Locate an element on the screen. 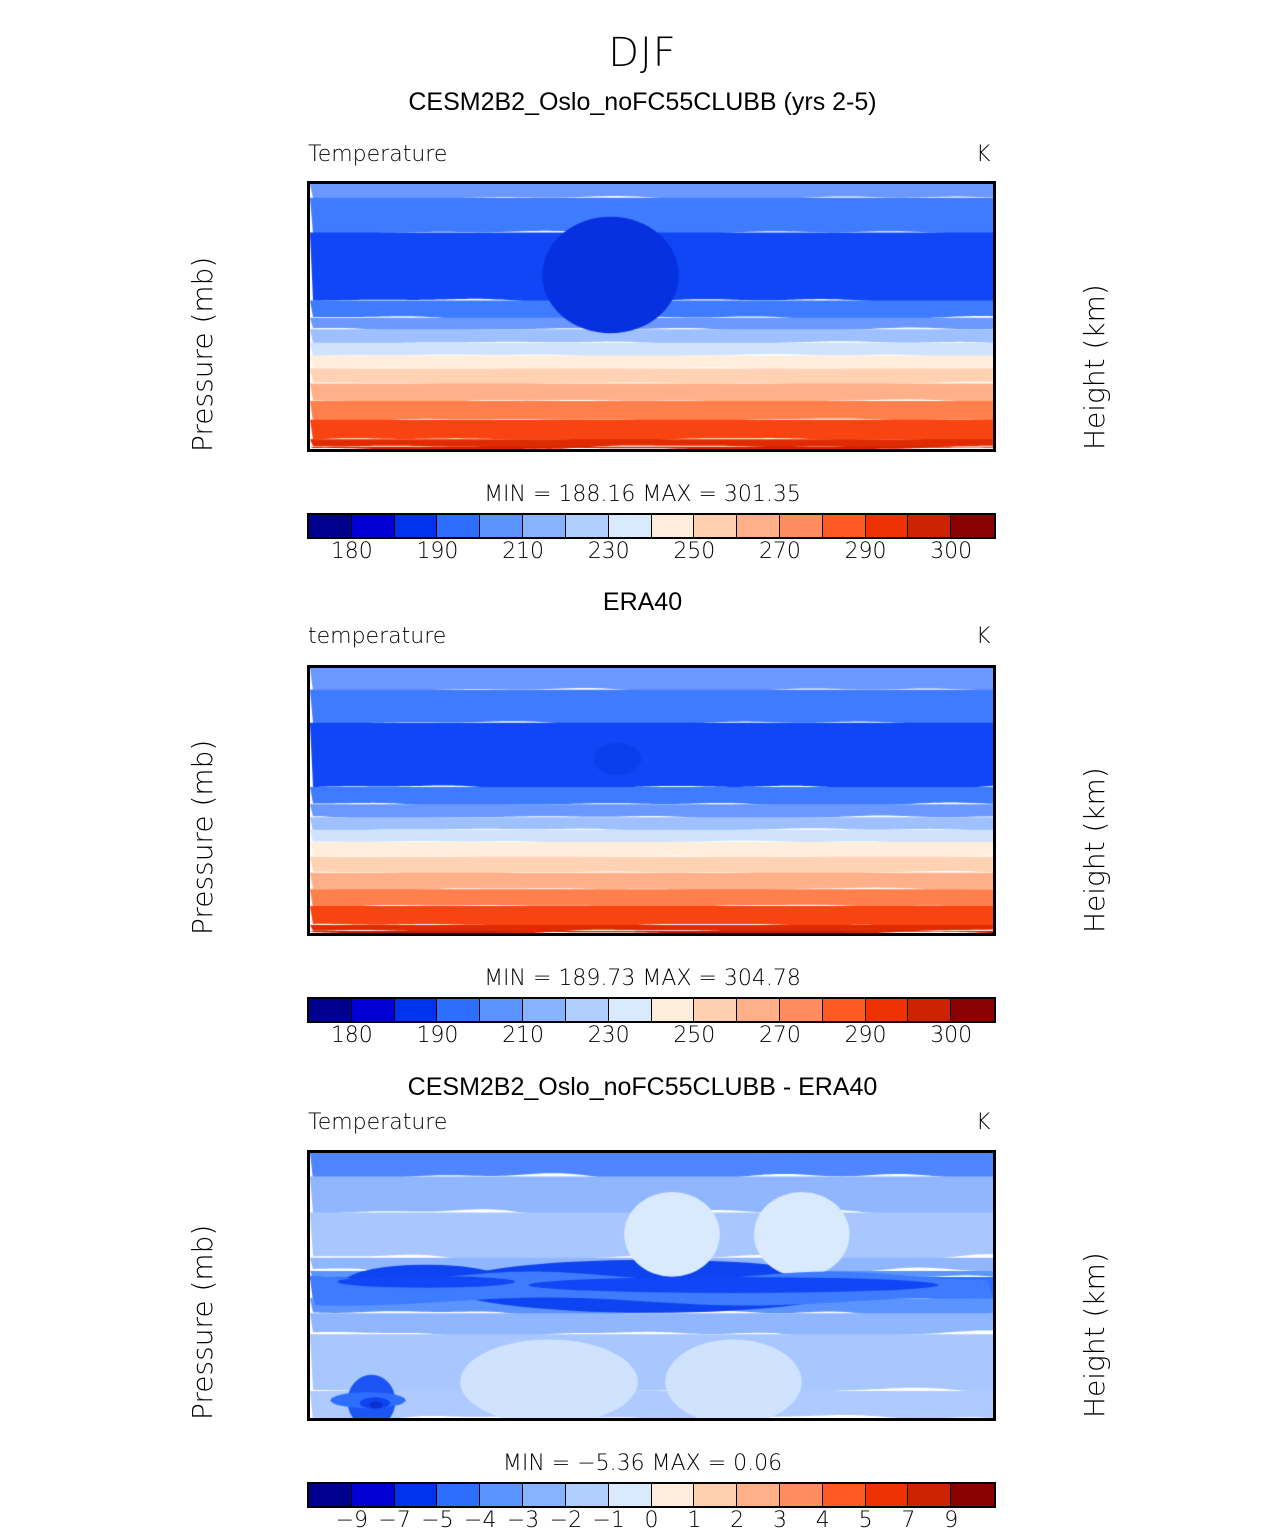  y-axis-label-left: Pressure (mb) is located at coordinates (202, 837).